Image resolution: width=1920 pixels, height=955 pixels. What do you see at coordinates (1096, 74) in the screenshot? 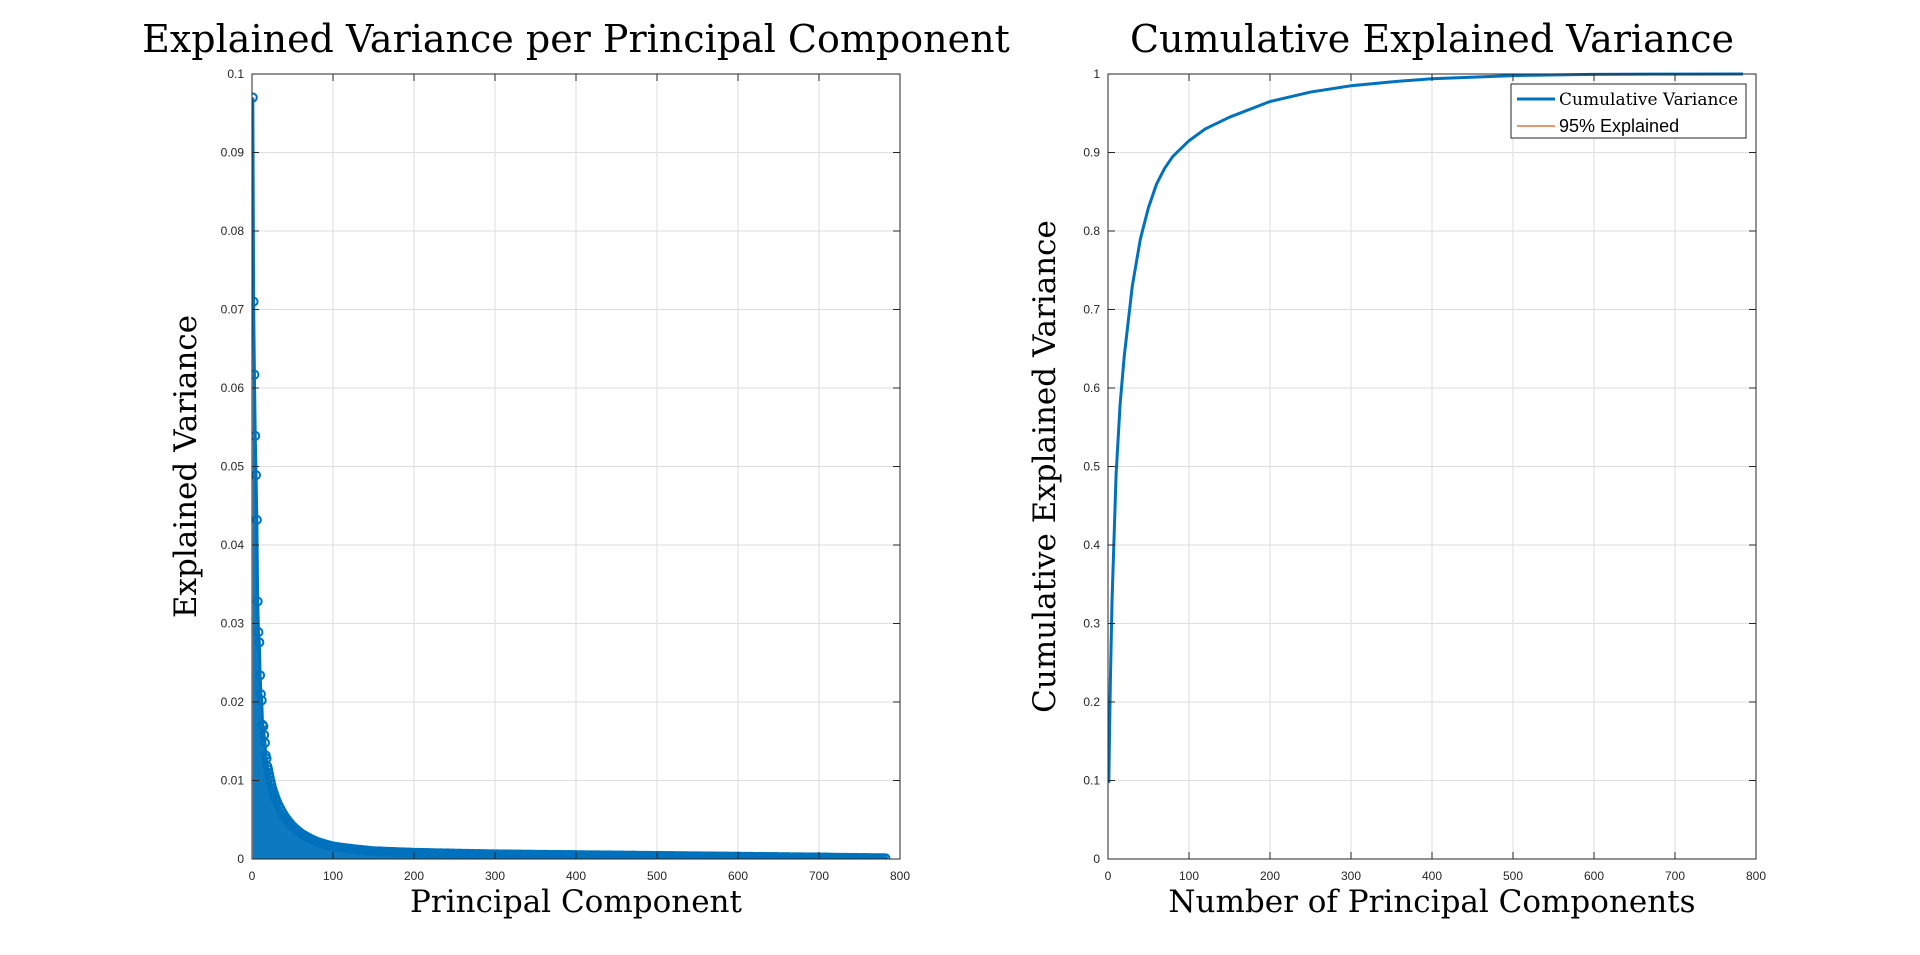
I see `y-tick-label: 1` at bounding box center [1096, 74].